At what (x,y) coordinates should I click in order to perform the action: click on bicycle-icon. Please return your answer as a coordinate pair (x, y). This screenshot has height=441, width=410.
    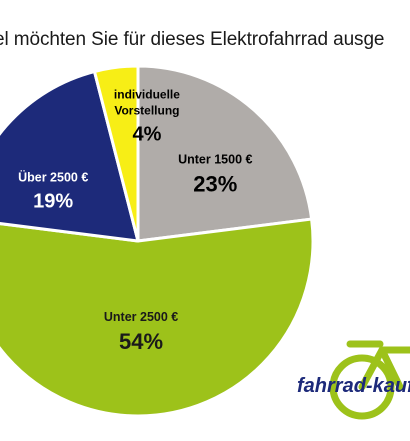
    Looking at the image, I should click on (369, 380).